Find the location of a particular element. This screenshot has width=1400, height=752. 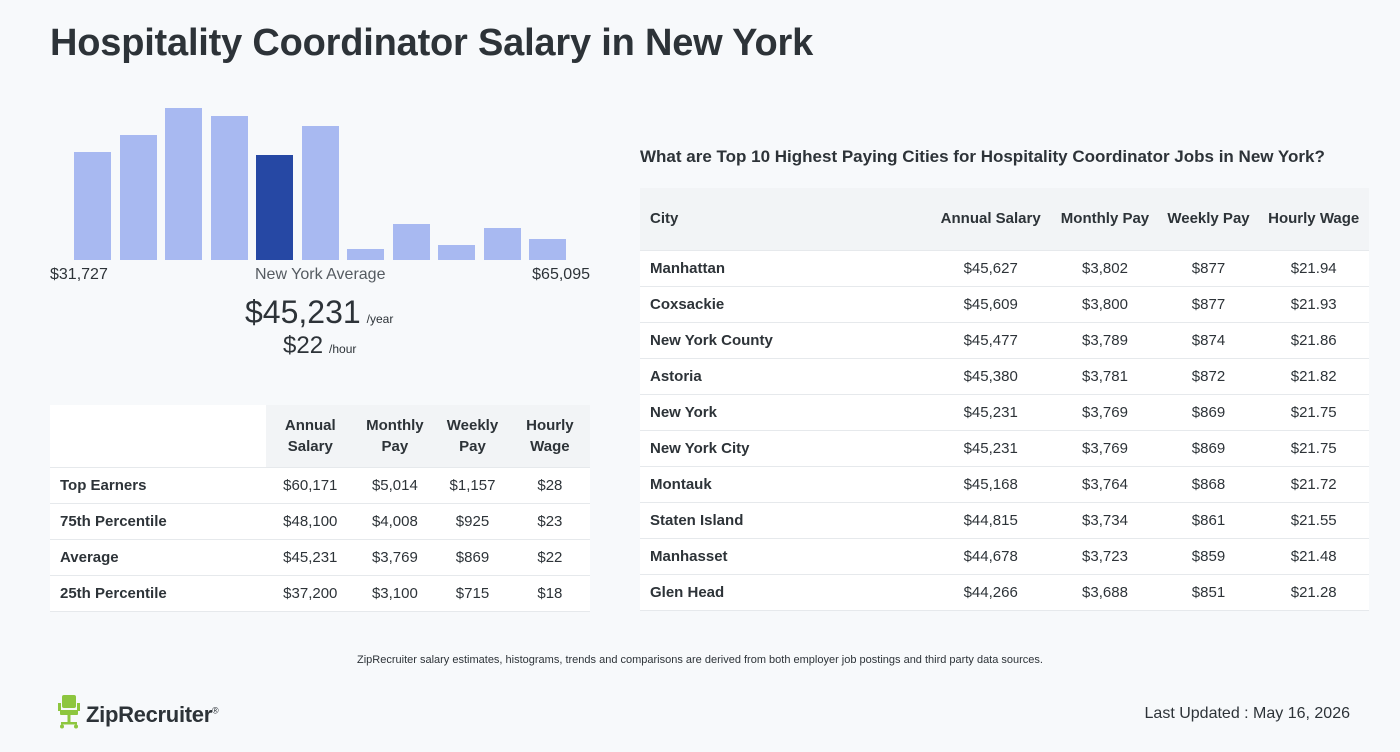

table-row: Astoria $45,380 $3,781 $872 $21.82 is located at coordinates (1004, 376).